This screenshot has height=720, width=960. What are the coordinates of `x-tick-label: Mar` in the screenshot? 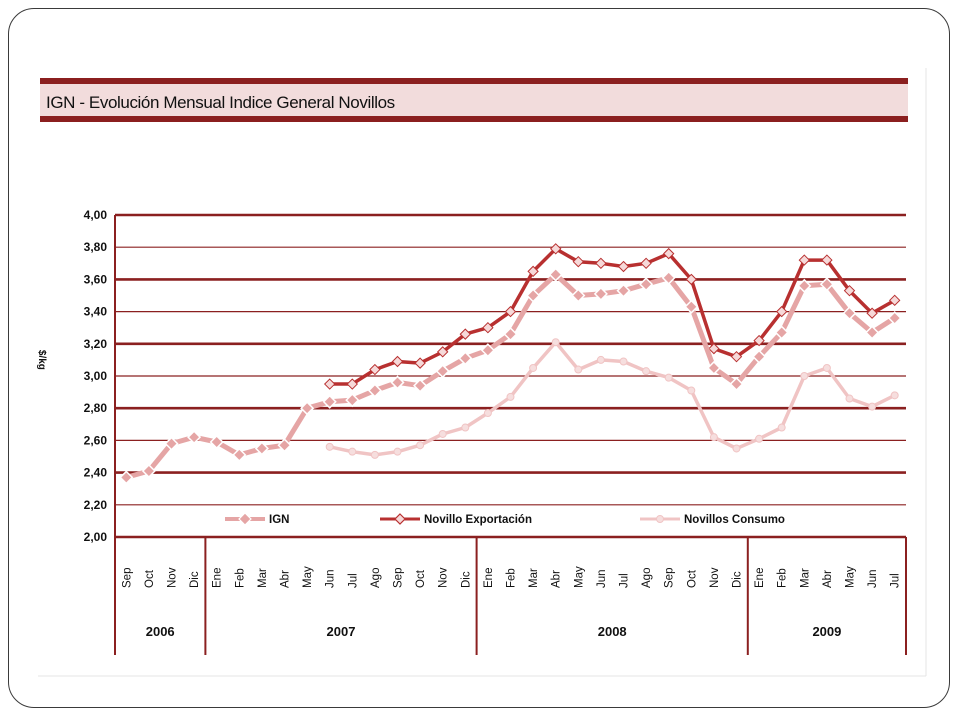 It's located at (805, 578).